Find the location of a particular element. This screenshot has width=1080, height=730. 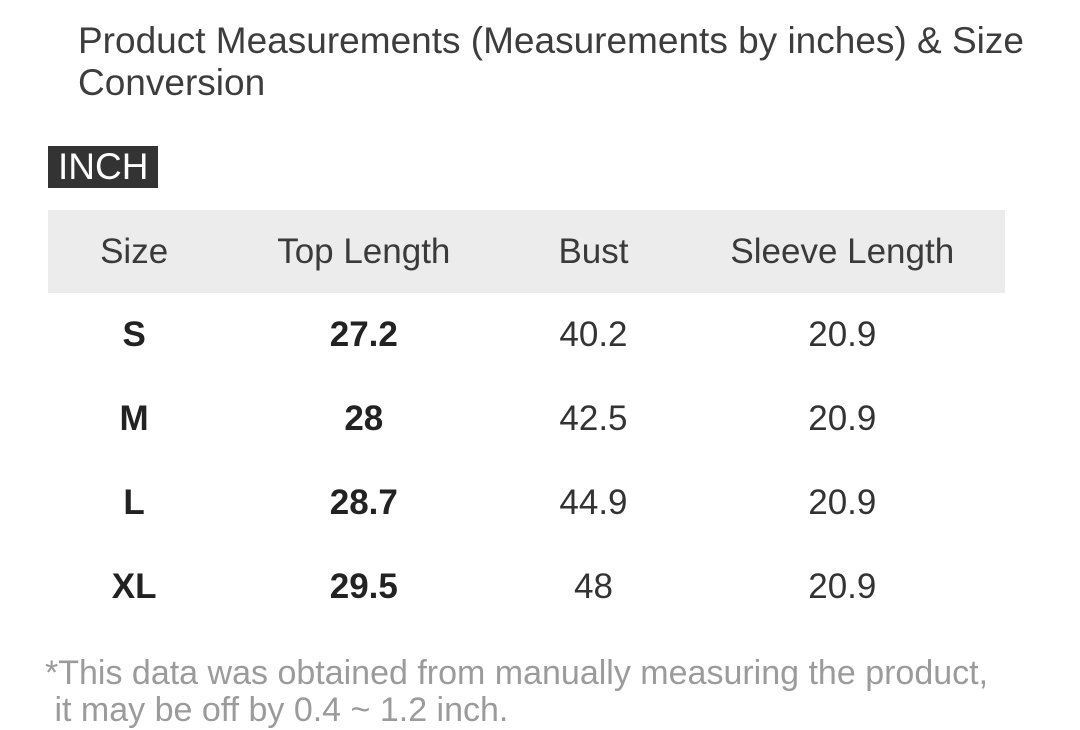

column-header-bust: Bust is located at coordinates (593, 251).